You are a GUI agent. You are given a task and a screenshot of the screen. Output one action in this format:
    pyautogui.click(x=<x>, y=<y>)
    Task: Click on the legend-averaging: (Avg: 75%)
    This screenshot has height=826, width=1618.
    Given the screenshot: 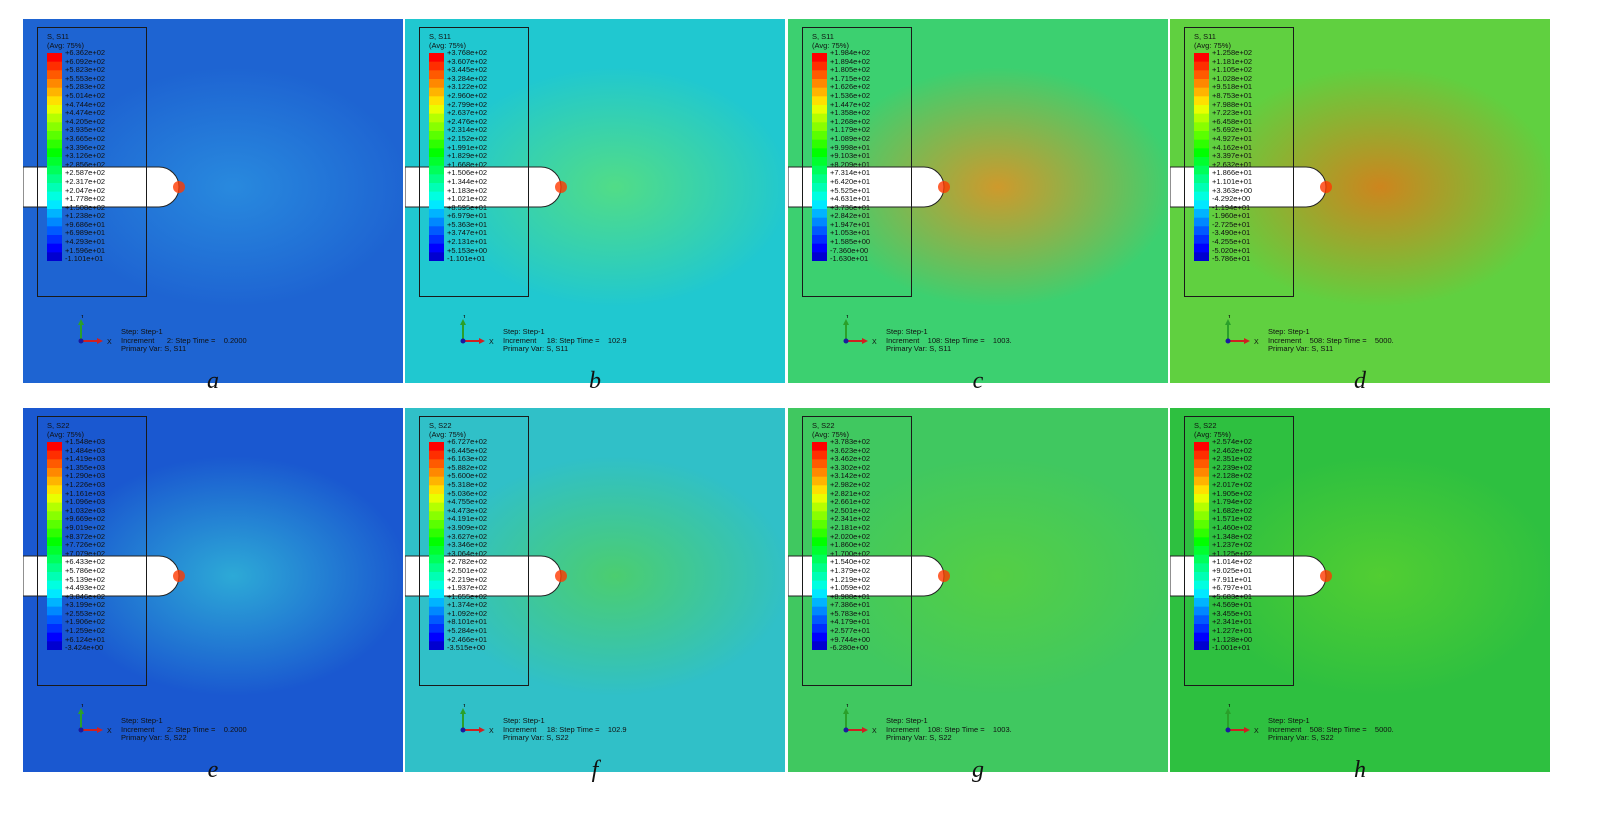 What is the action you would take?
    pyautogui.click(x=1212, y=45)
    